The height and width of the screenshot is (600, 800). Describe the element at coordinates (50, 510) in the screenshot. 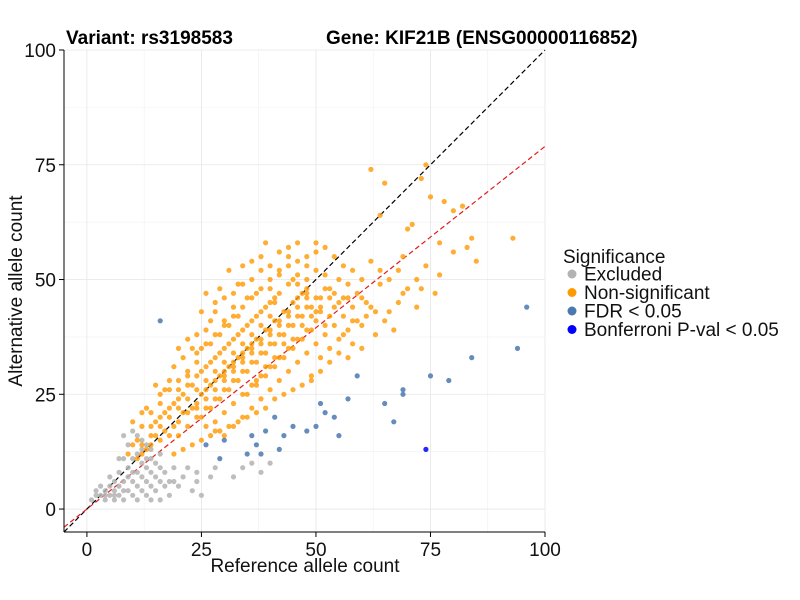

I see `y-tick-label: 0` at that location.